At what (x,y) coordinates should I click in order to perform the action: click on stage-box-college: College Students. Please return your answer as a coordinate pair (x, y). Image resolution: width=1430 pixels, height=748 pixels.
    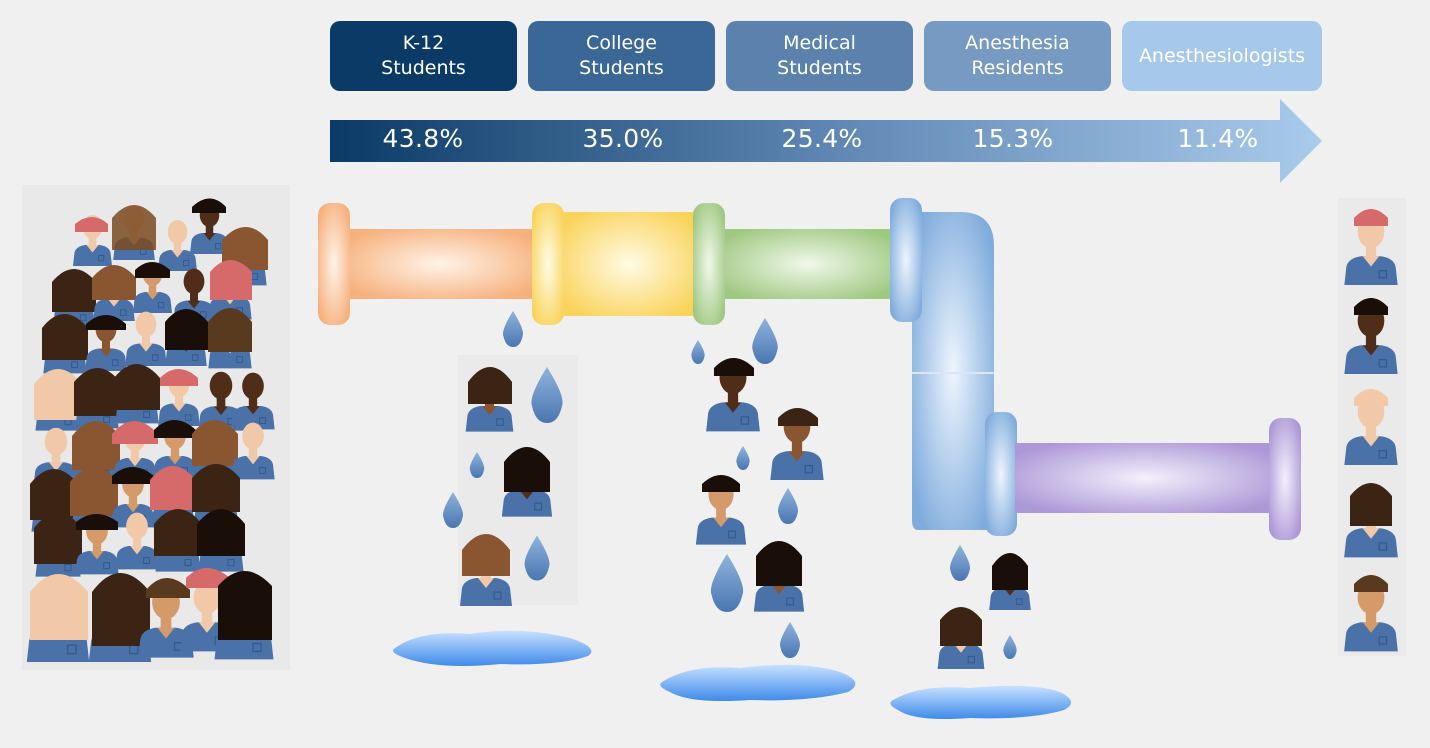
    Looking at the image, I should click on (621, 56).